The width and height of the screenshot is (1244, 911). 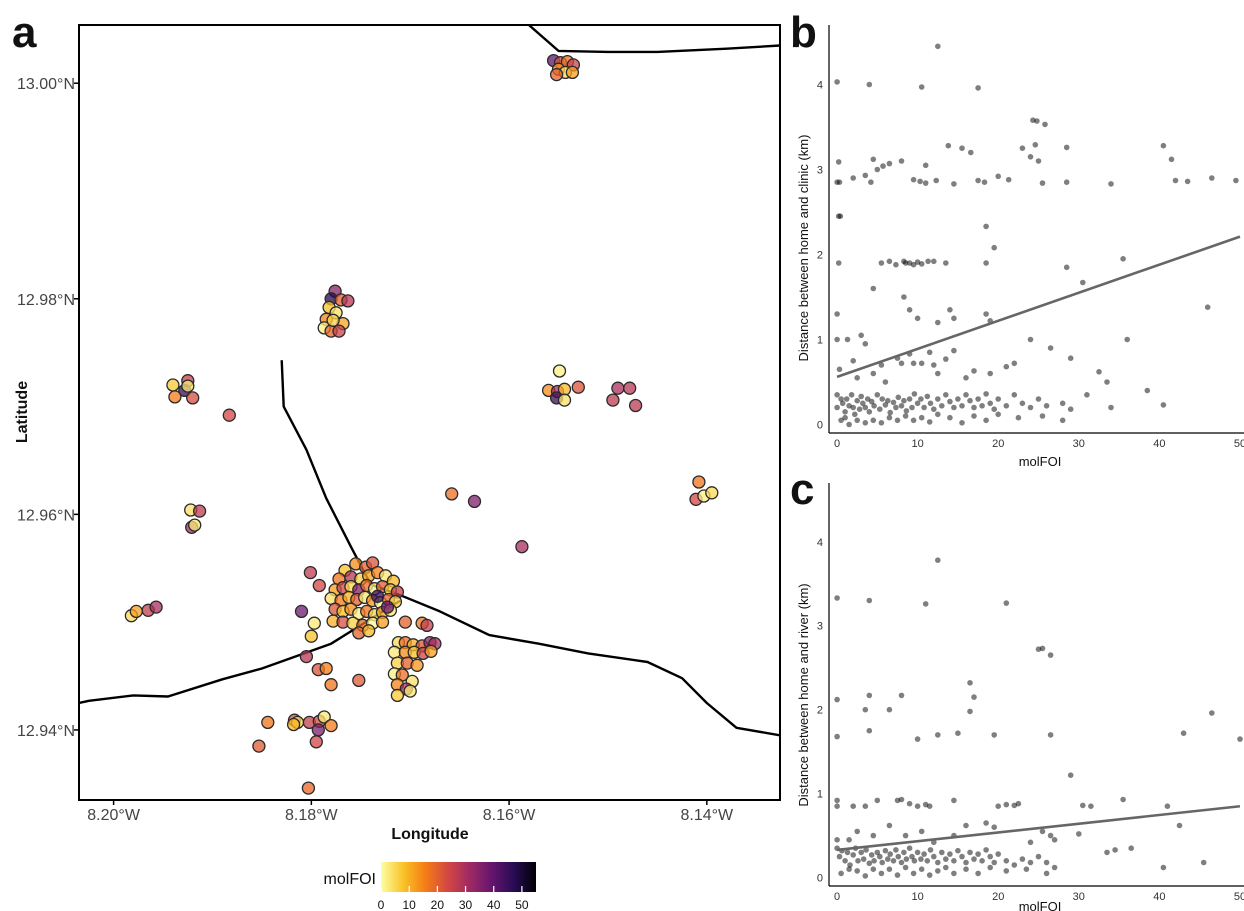 I want to click on river-x-ticks: 0 10 20 30 40 50, so click(x=1039, y=897).